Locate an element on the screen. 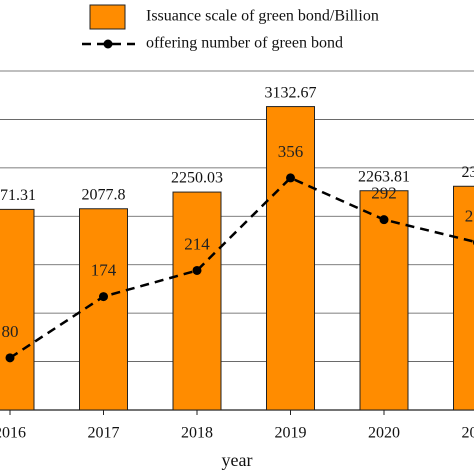 This screenshot has width=474, height=474. legend-label: Issuance scale of green bond/Billion is located at coordinates (262, 16).